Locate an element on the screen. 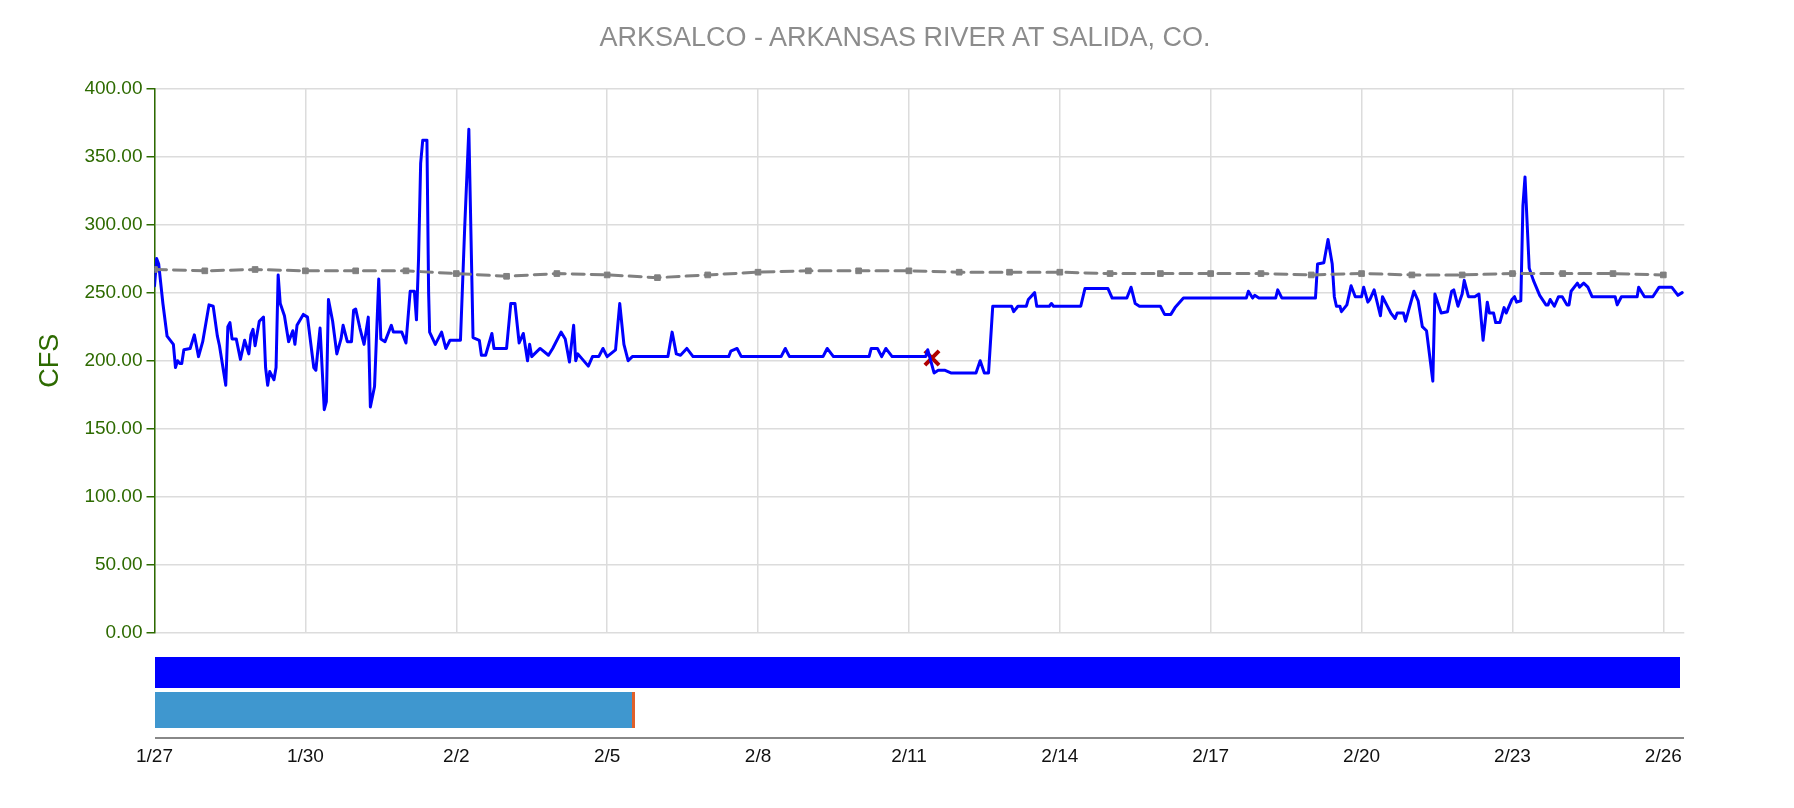 Image resolution: width=1794 pixels, height=808 pixels. y-tick-label: 100.00 is located at coordinates (113, 496).